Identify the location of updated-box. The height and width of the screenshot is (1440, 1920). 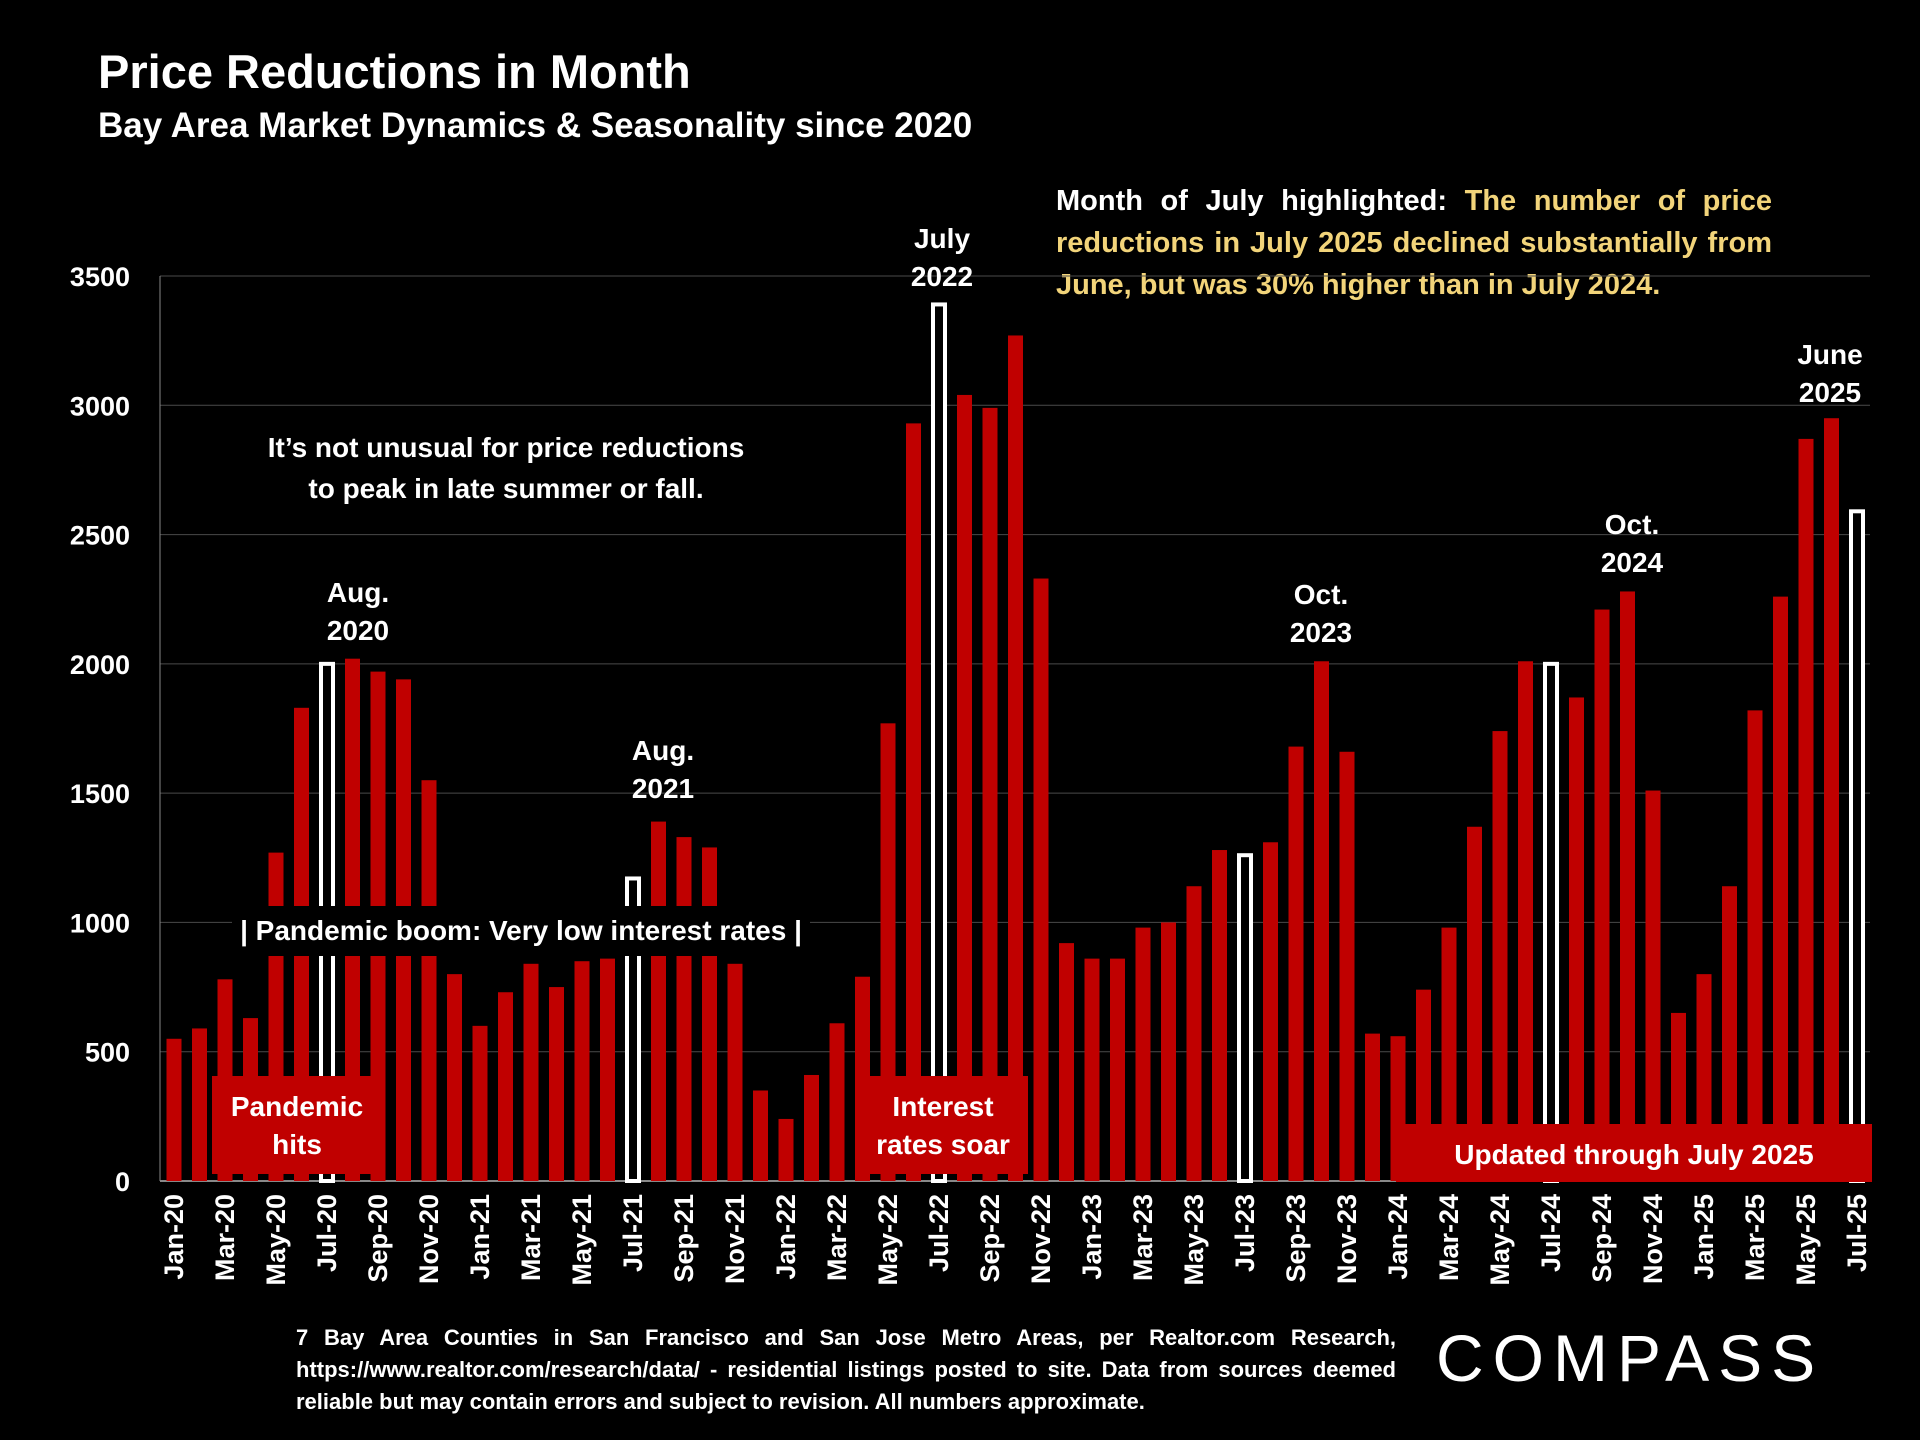
(1634, 1153).